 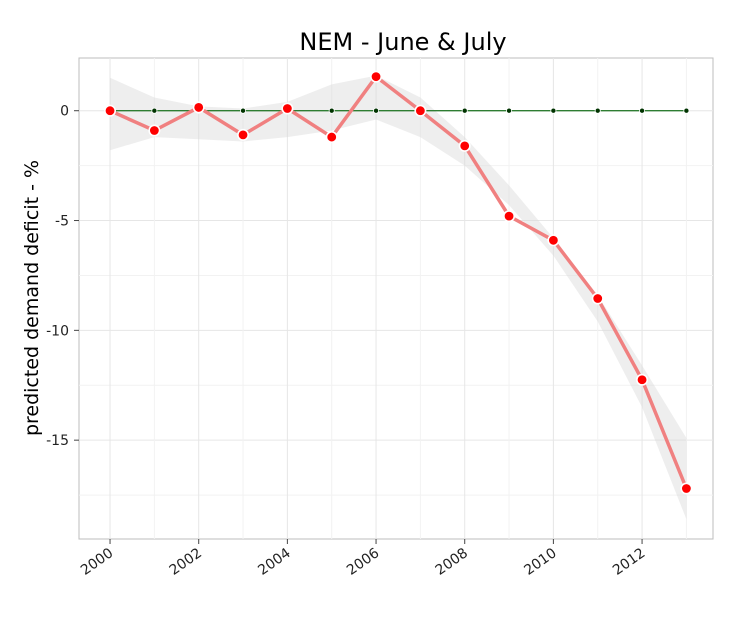 What do you see at coordinates (363, 562) in the screenshot?
I see `x-tick-label: 2006` at bounding box center [363, 562].